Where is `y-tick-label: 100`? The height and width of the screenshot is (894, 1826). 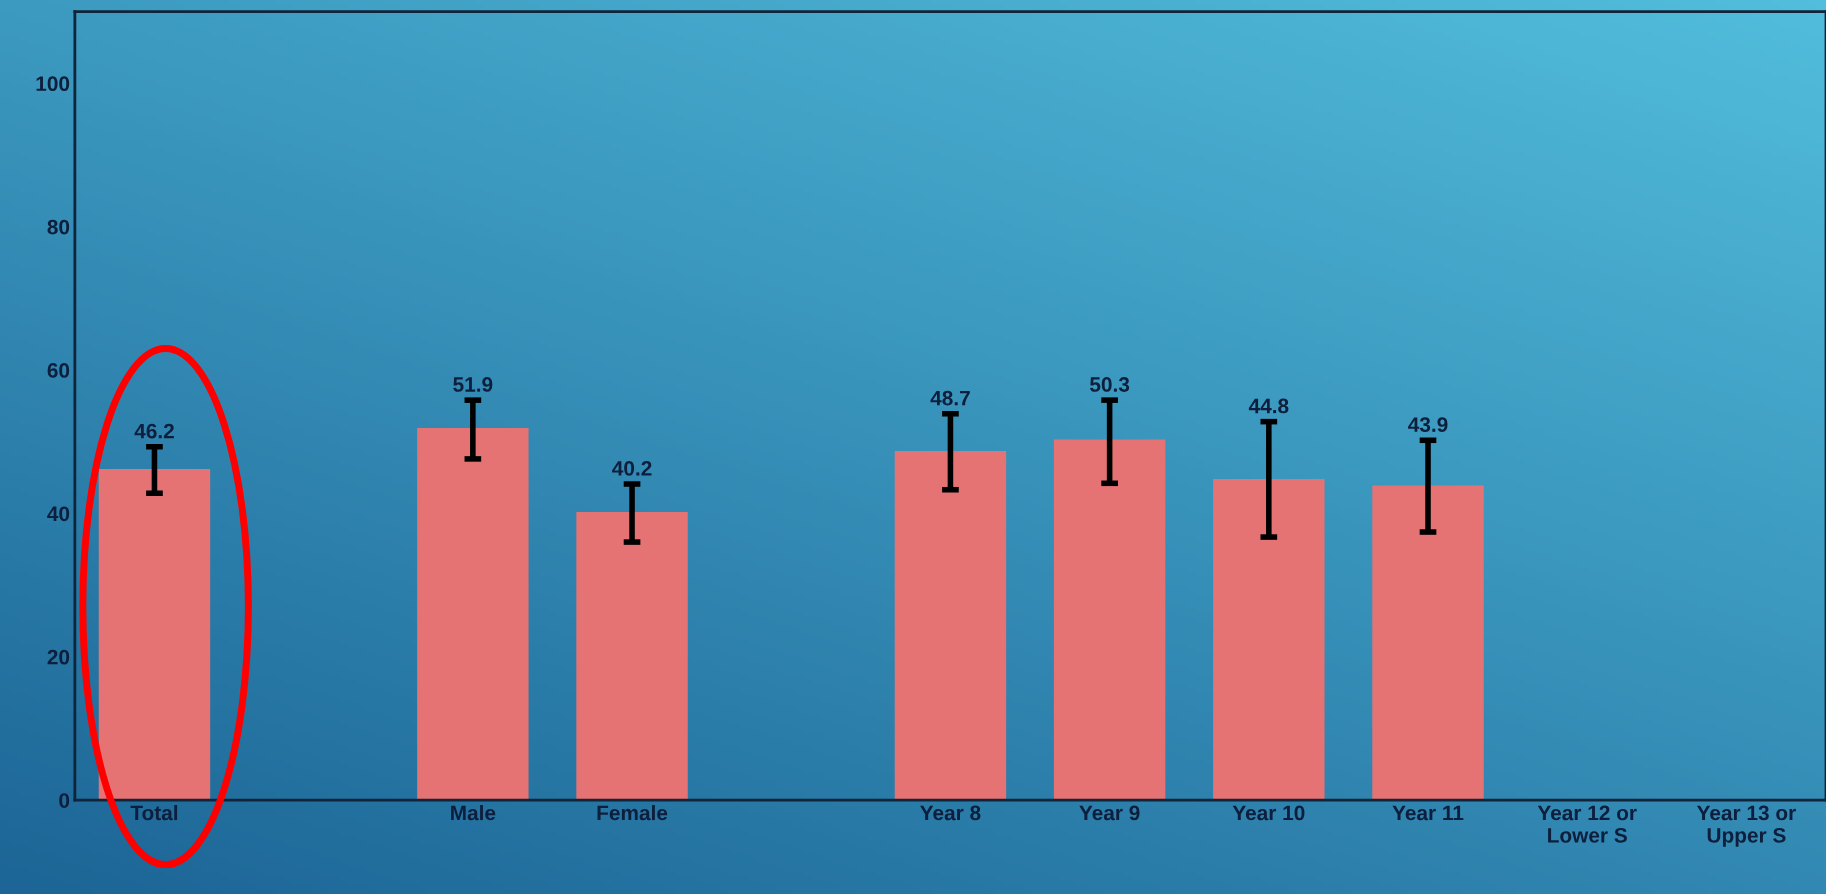 y-tick-label: 100 is located at coordinates (53, 84).